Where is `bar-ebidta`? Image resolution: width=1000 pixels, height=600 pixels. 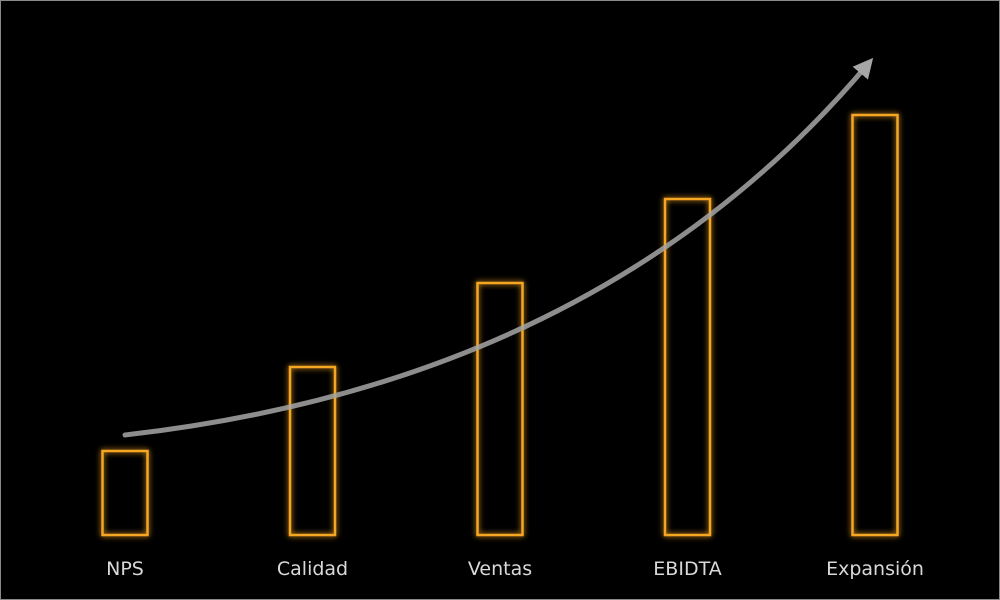 bar-ebidta is located at coordinates (687, 367).